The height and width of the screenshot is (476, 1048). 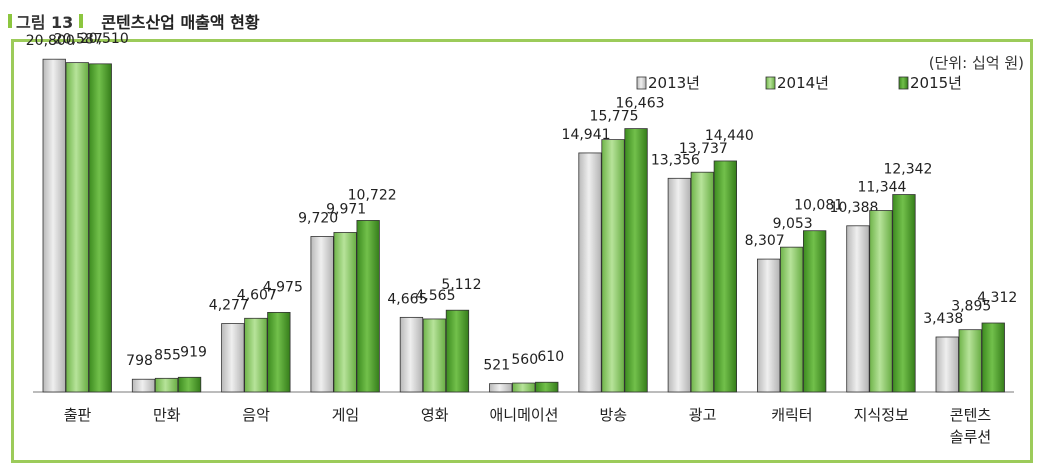 What do you see at coordinates (78, 40) in the screenshot?
I see `data-label: 20,587` at bounding box center [78, 40].